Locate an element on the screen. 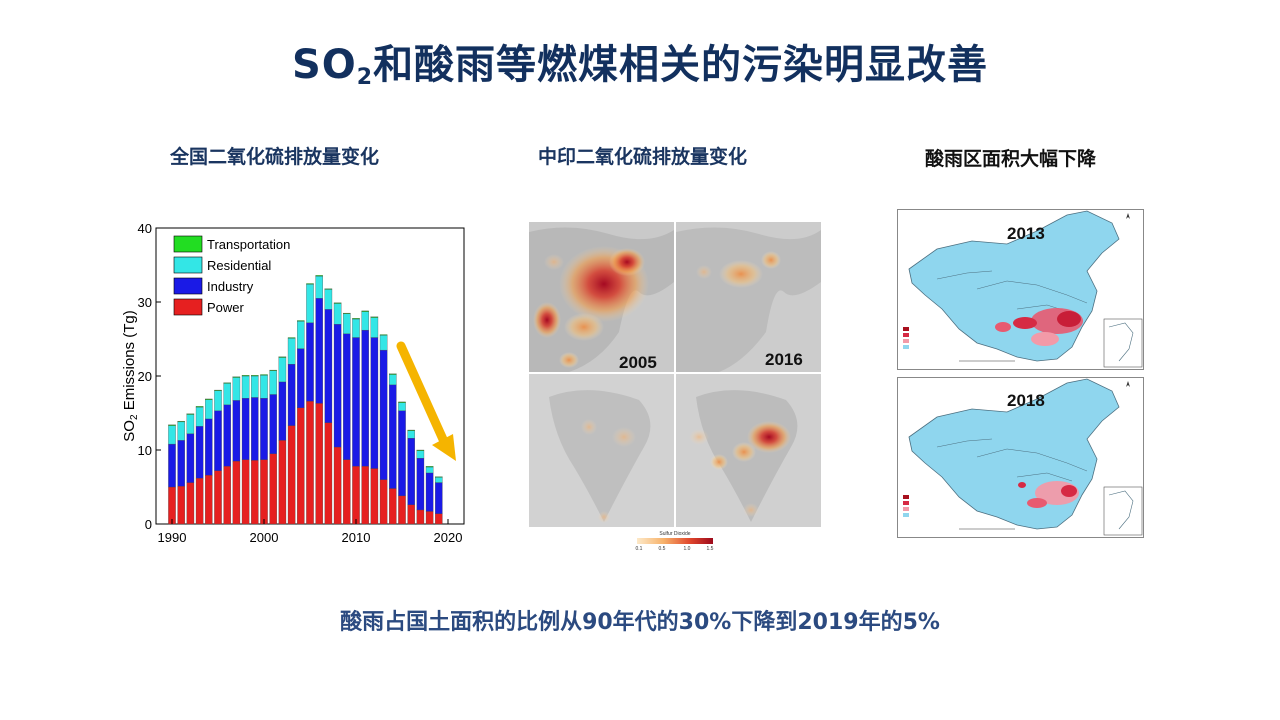 Image resolution: width=1280 pixels, height=720 pixels. bar-power-2013 is located at coordinates (383, 502).